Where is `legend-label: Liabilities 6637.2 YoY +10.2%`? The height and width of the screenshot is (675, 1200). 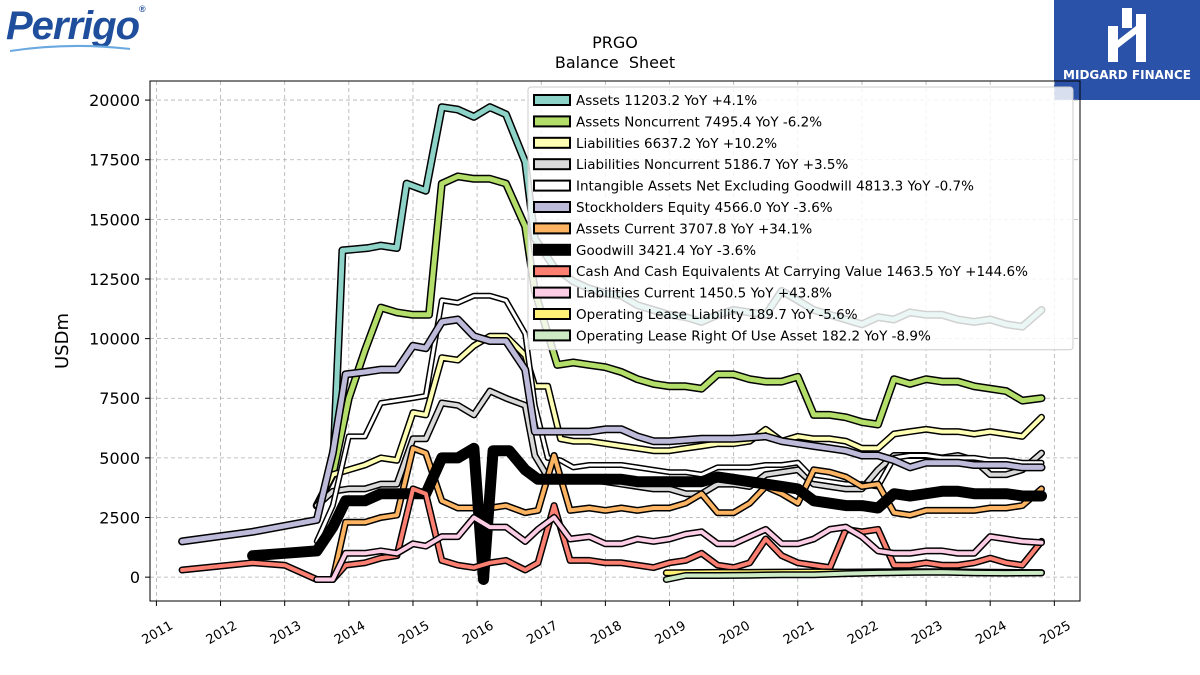
legend-label: Liabilities 6637.2 YoY +10.2% is located at coordinates (676, 144).